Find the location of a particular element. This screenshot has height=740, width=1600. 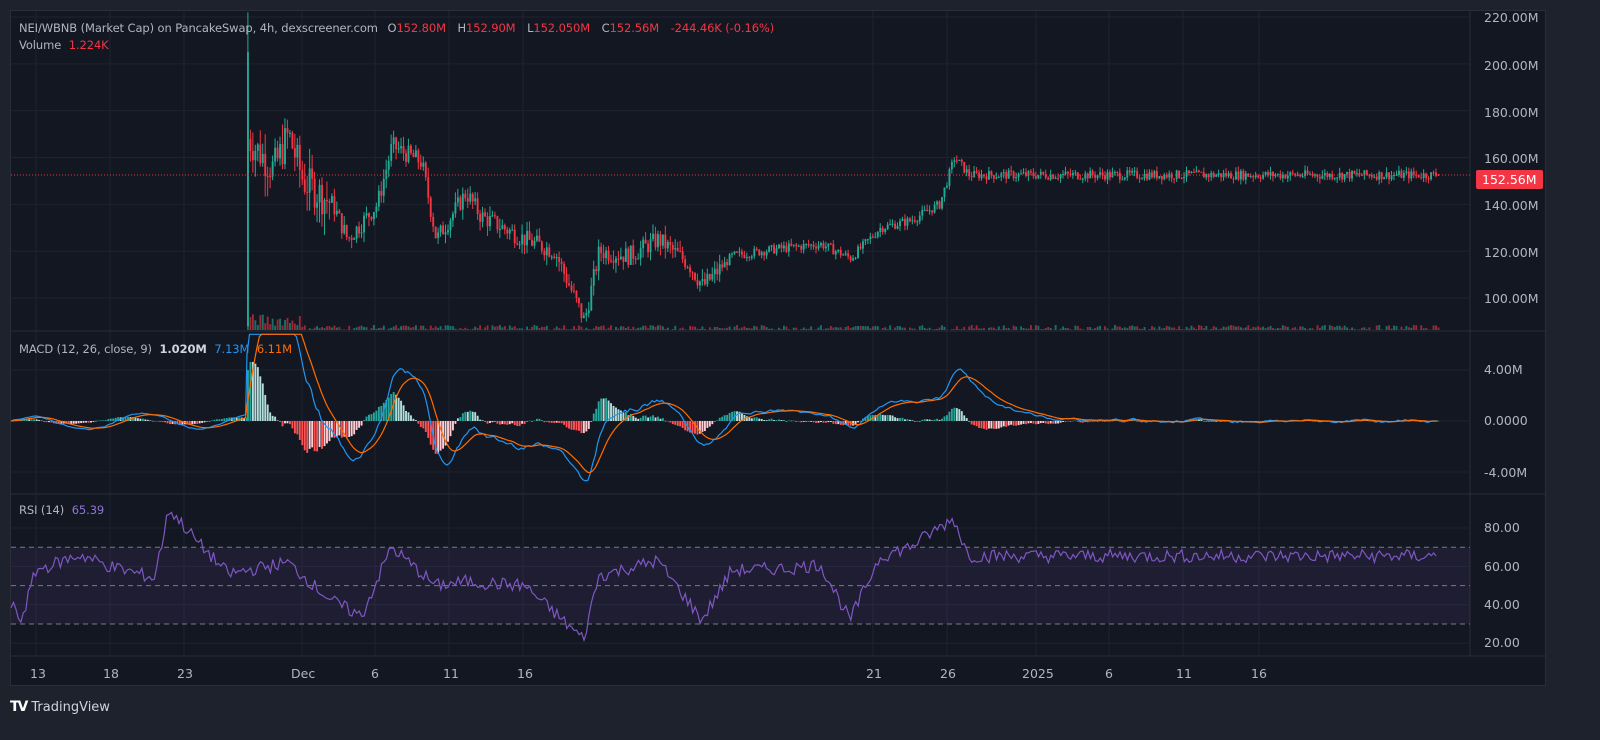

price-tick: 220.00M is located at coordinates (1511, 17).